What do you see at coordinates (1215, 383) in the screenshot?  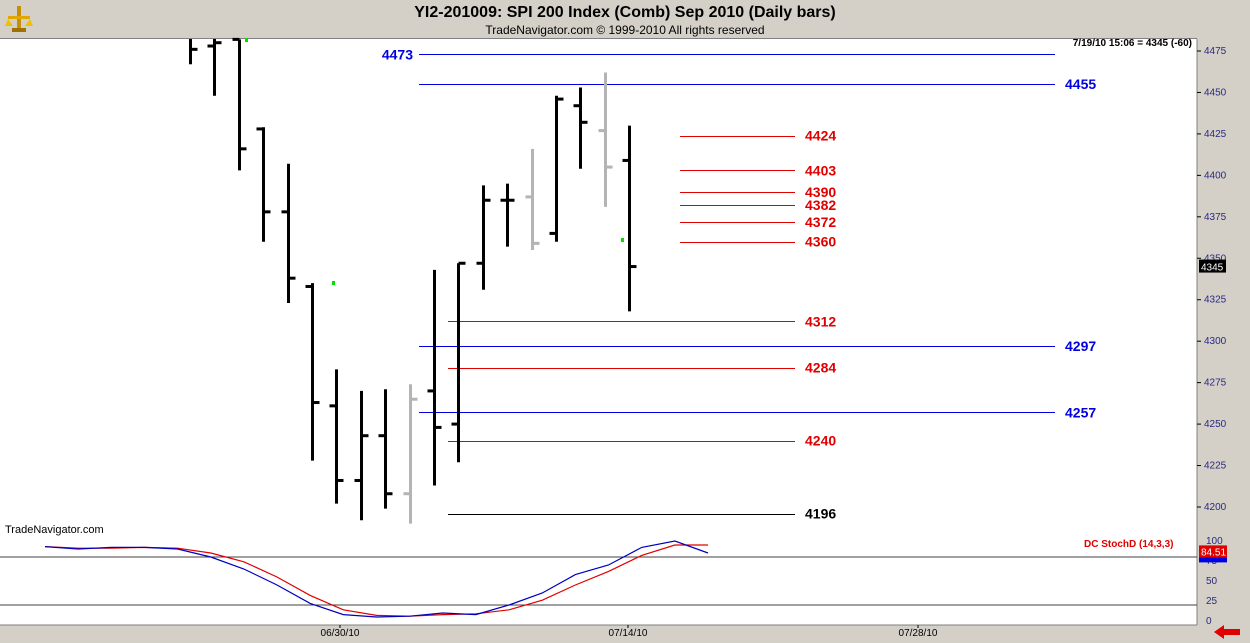 I see `y-tick-label: 4275` at bounding box center [1215, 383].